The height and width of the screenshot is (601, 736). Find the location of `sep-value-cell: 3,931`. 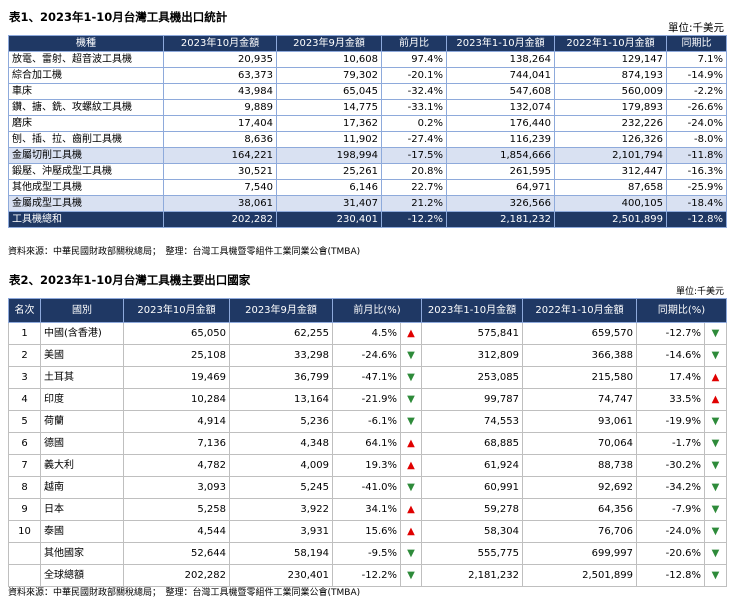

sep-value-cell: 3,931 is located at coordinates (281, 531).